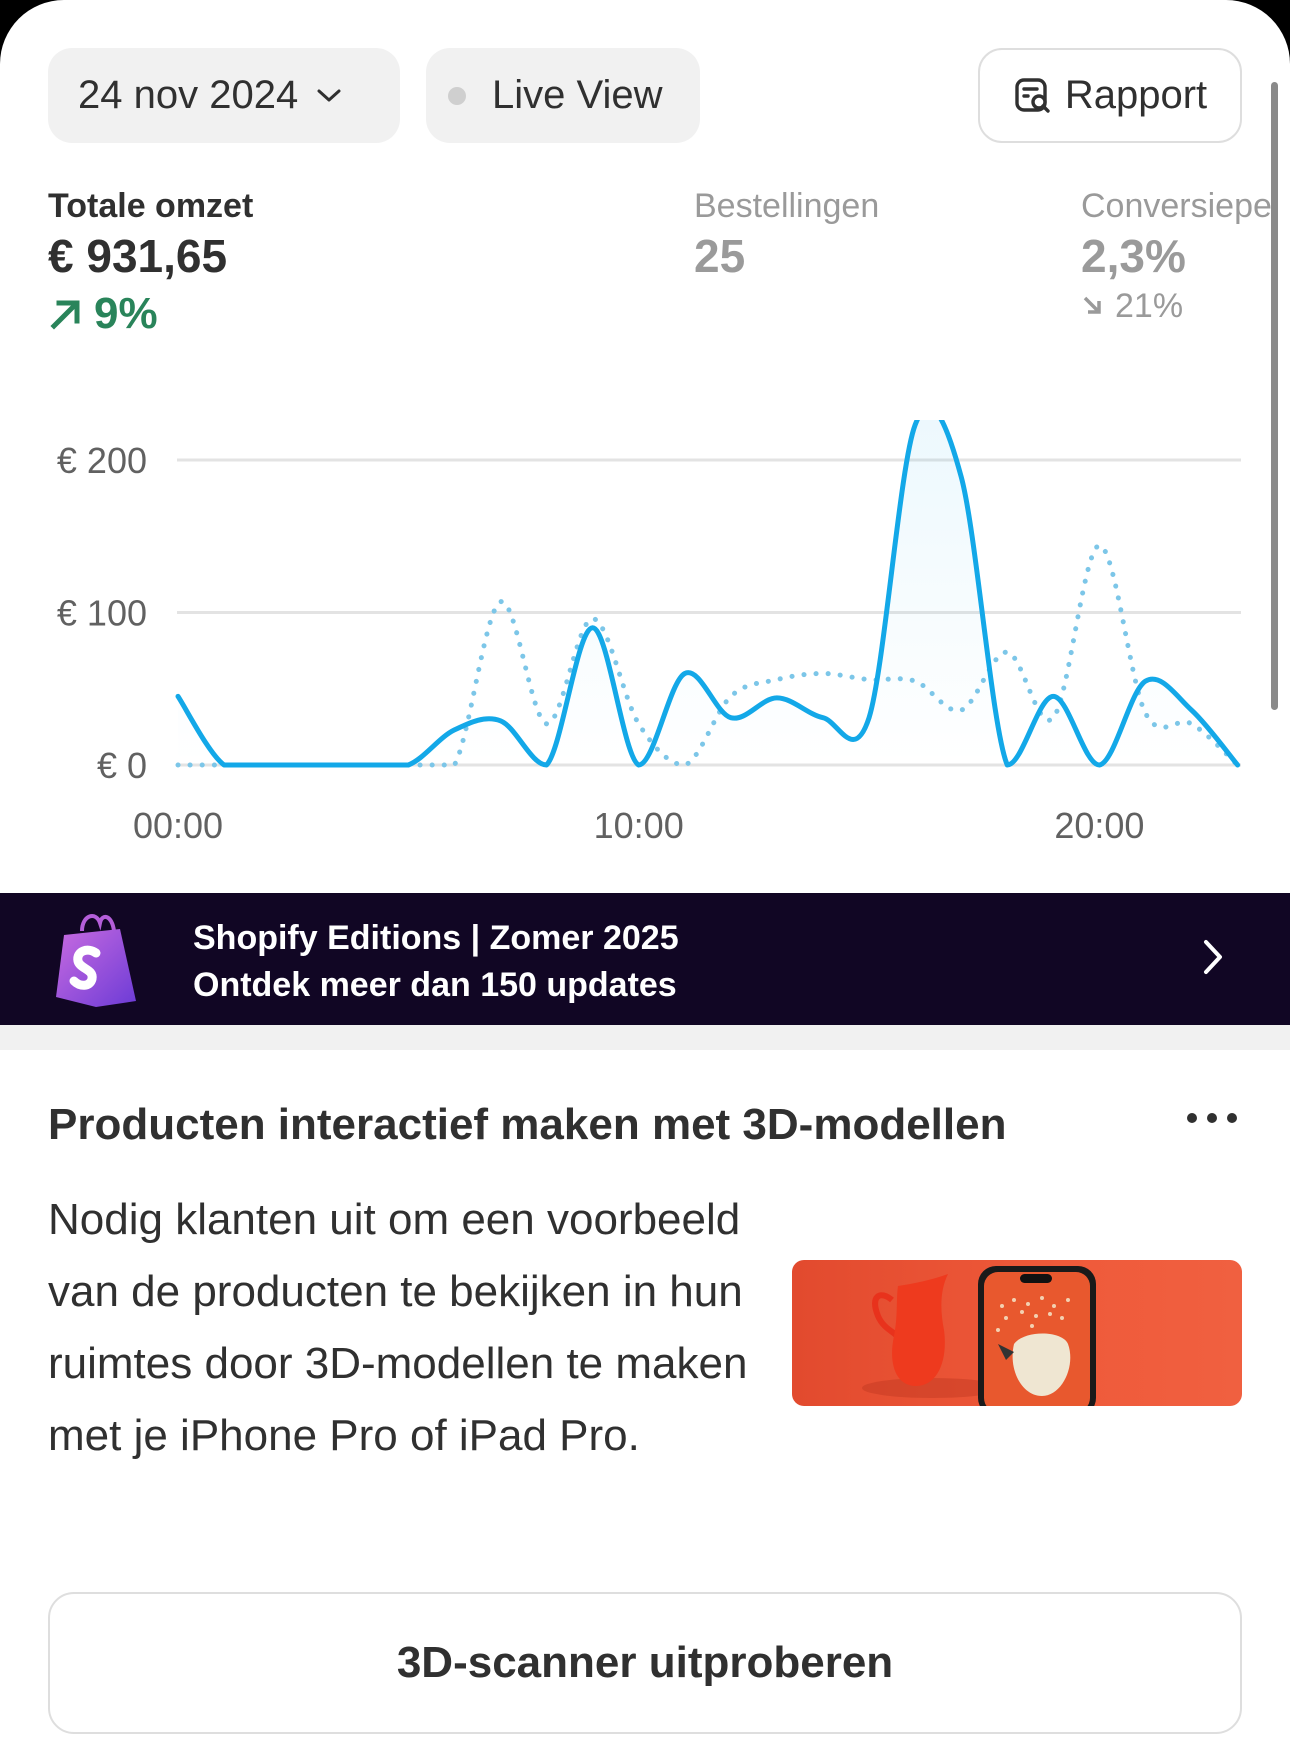  I want to click on metric-total-sales: Totale omzet € 931,65 9%, so click(150, 264).